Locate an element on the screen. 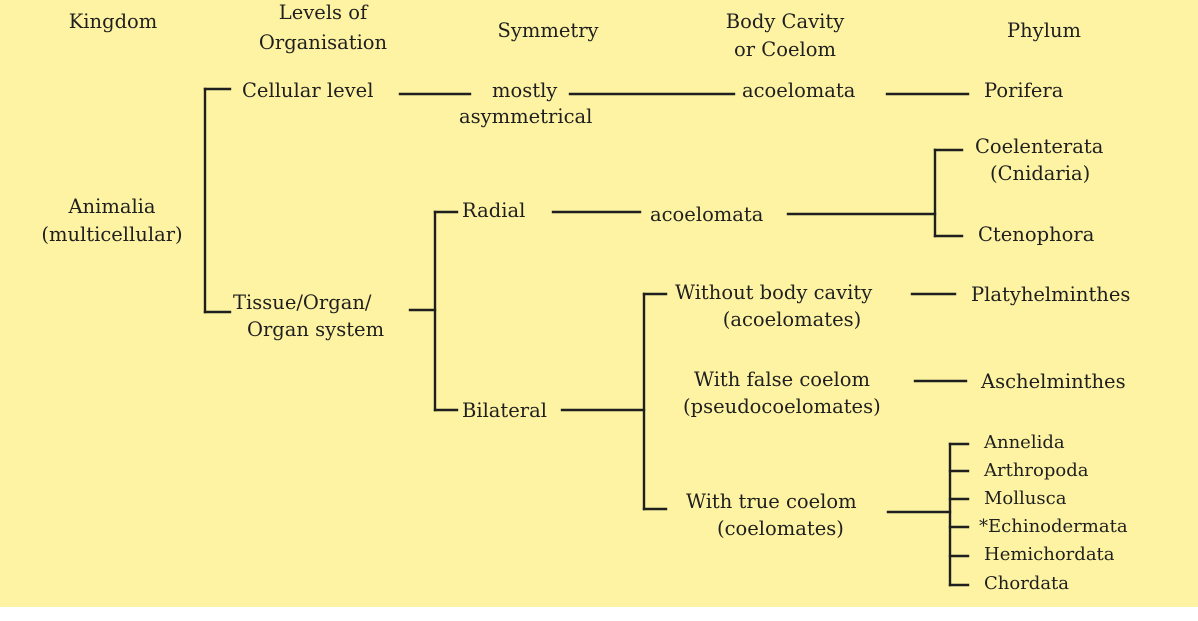 This screenshot has height=621, width=1198. kingdom-animalia: Animalia is located at coordinates (112, 206).